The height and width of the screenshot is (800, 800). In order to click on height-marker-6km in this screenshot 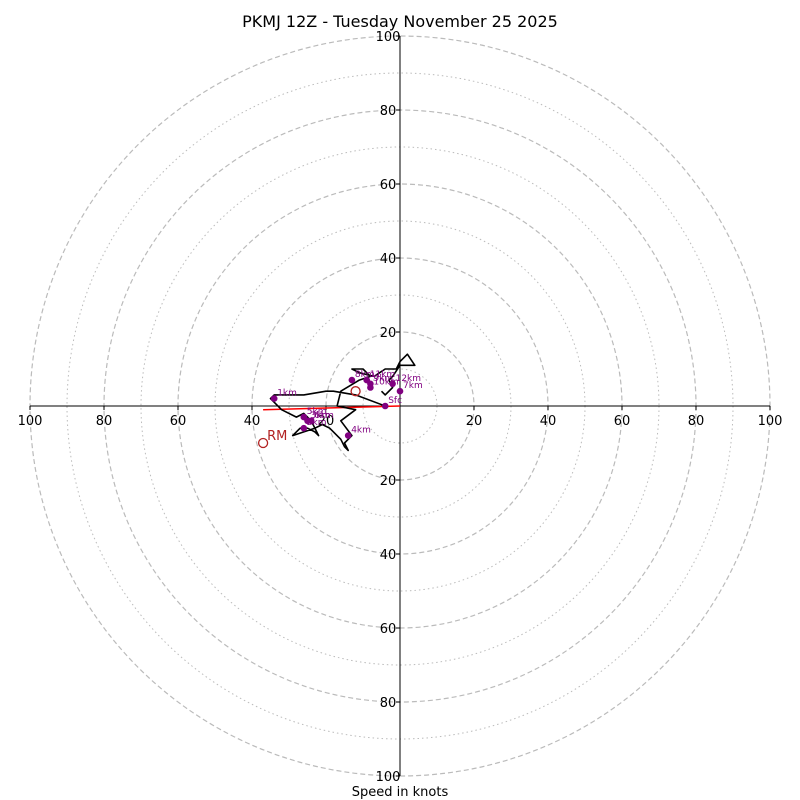, I will do `click(311, 421)`.